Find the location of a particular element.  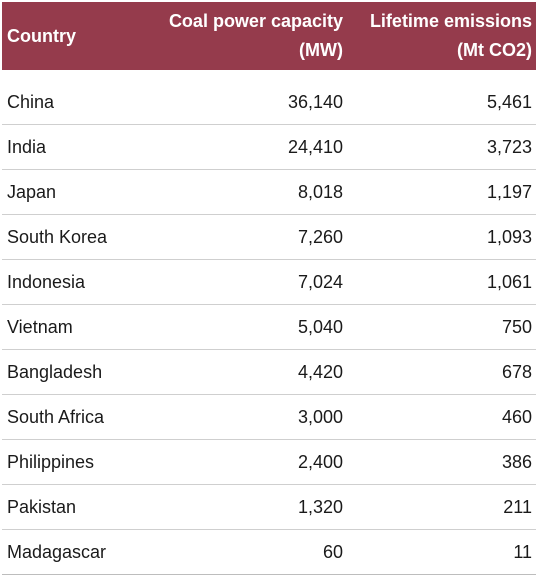

table-row: Indonesia 7,024 1,061 is located at coordinates (269, 282).